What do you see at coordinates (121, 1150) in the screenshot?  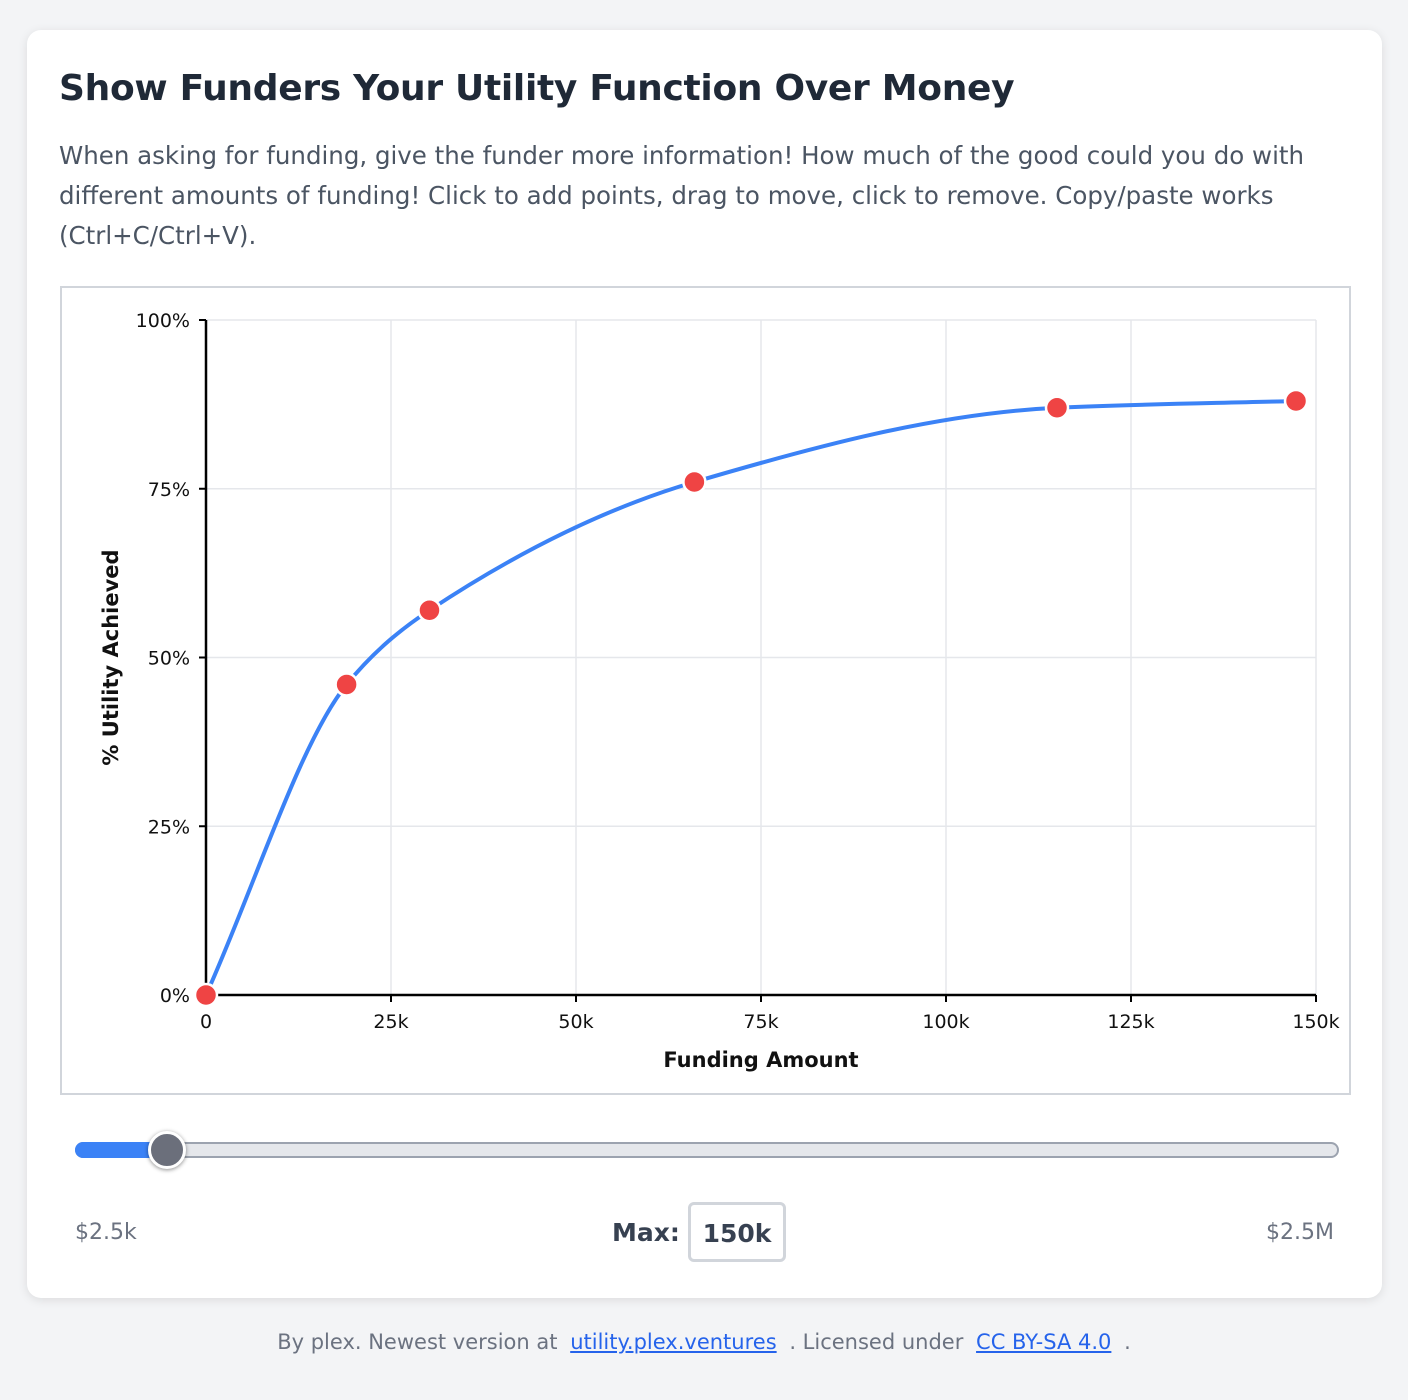 I see `slider-fill` at bounding box center [121, 1150].